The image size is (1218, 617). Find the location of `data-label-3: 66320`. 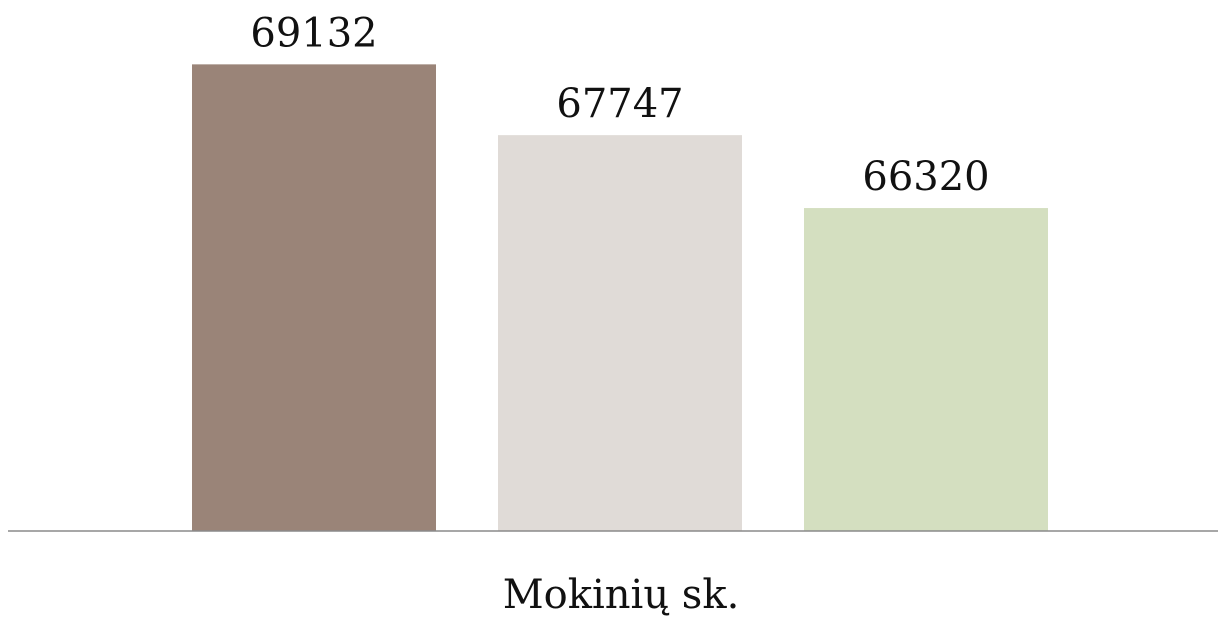

data-label-3: 66320 is located at coordinates (925, 177).